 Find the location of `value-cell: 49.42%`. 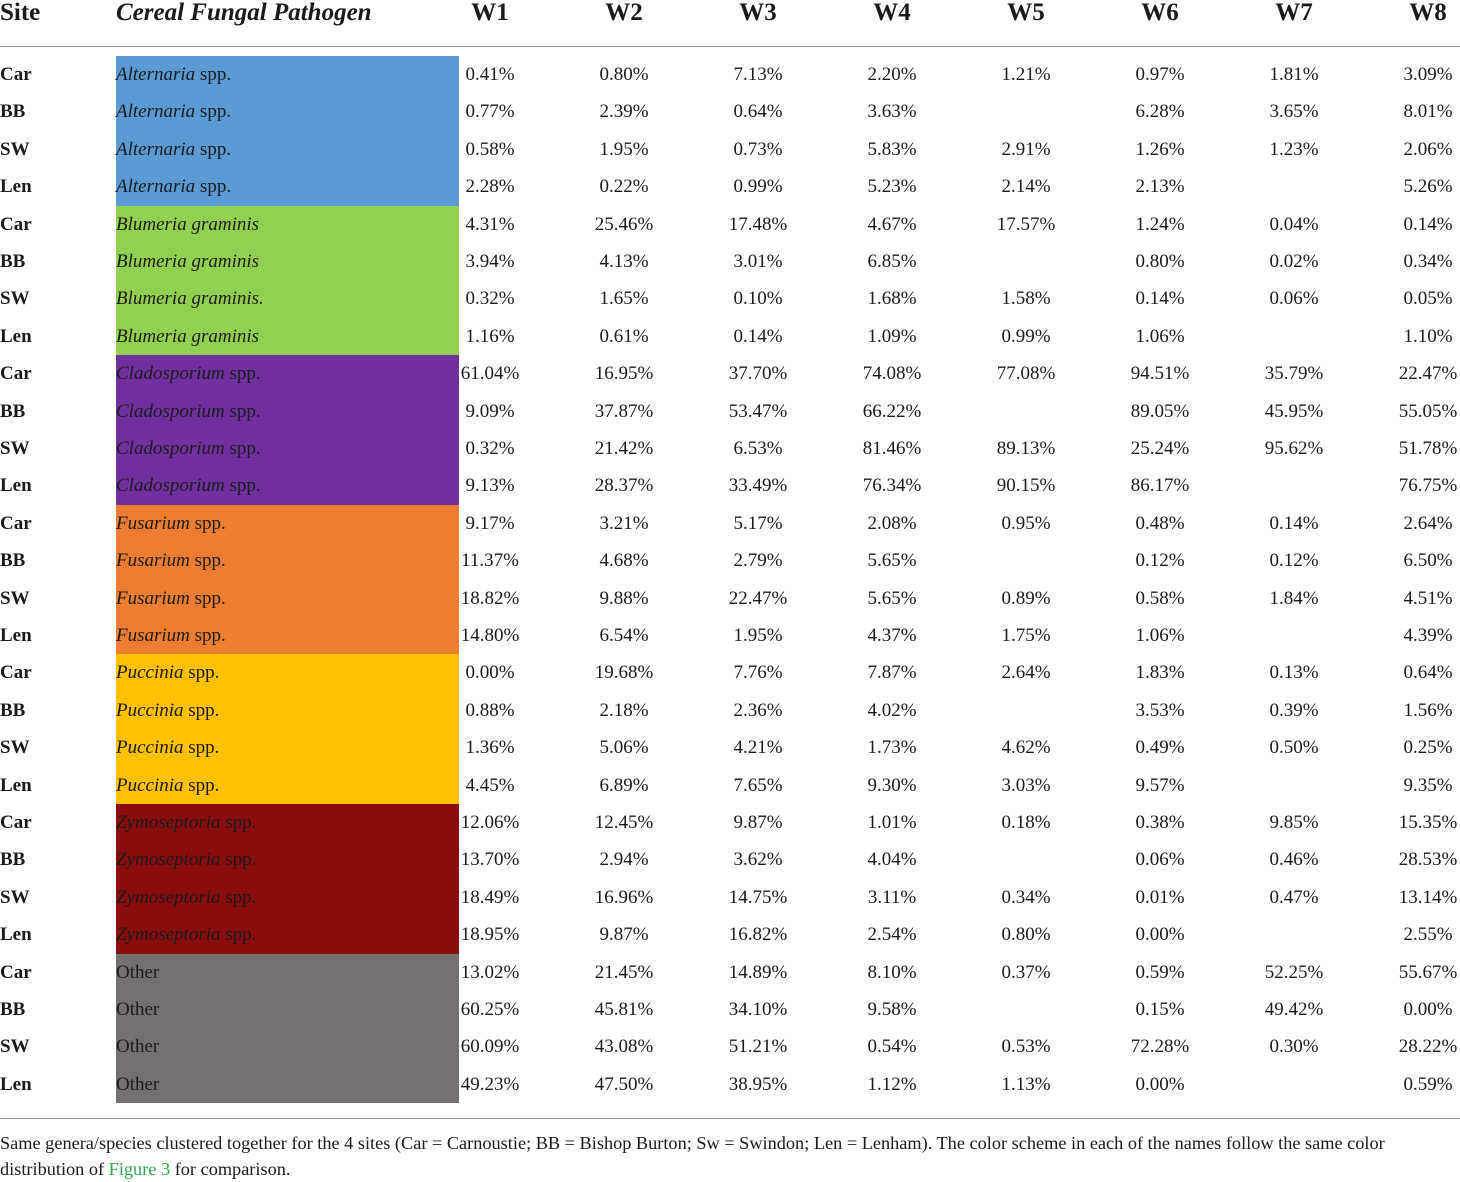

value-cell: 49.42% is located at coordinates (1294, 1009).